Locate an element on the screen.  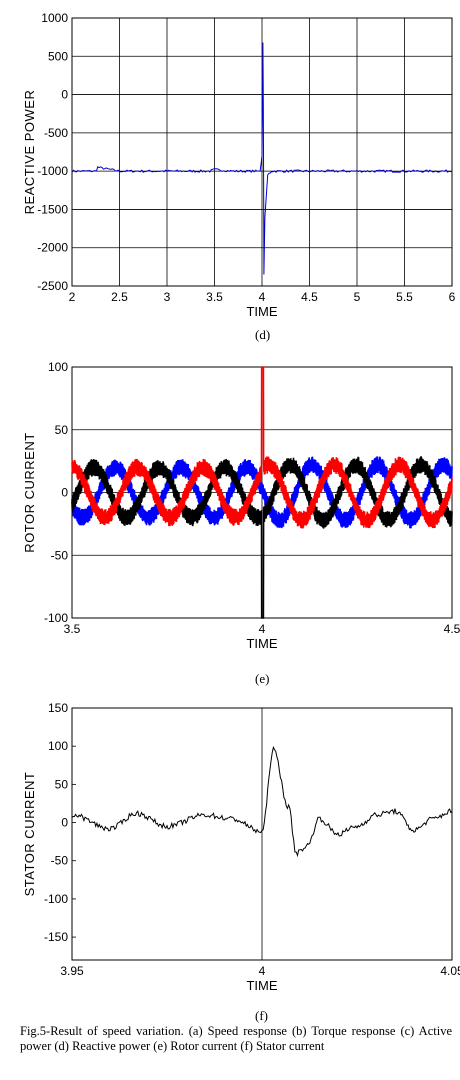
x-tick-label: 4.05 is located at coordinates (450, 971).